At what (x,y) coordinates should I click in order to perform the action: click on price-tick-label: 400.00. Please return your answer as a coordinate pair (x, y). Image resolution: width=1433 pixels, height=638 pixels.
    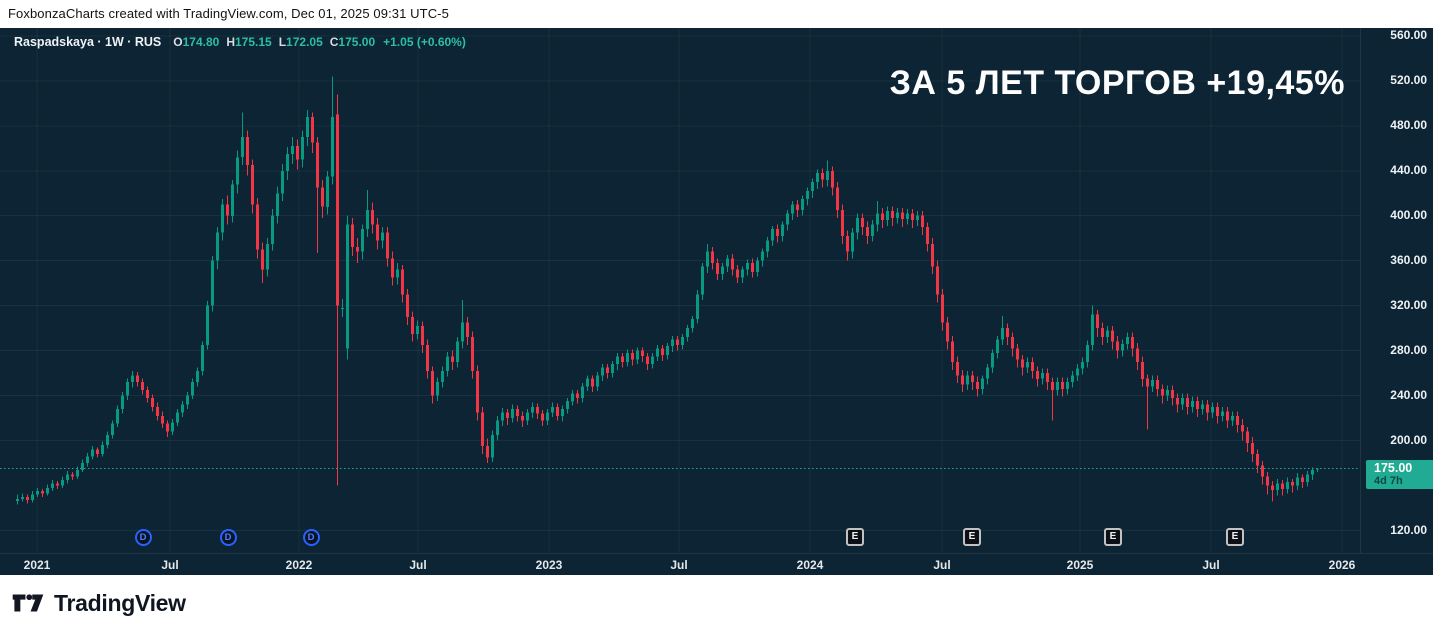
    Looking at the image, I should click on (1408, 215).